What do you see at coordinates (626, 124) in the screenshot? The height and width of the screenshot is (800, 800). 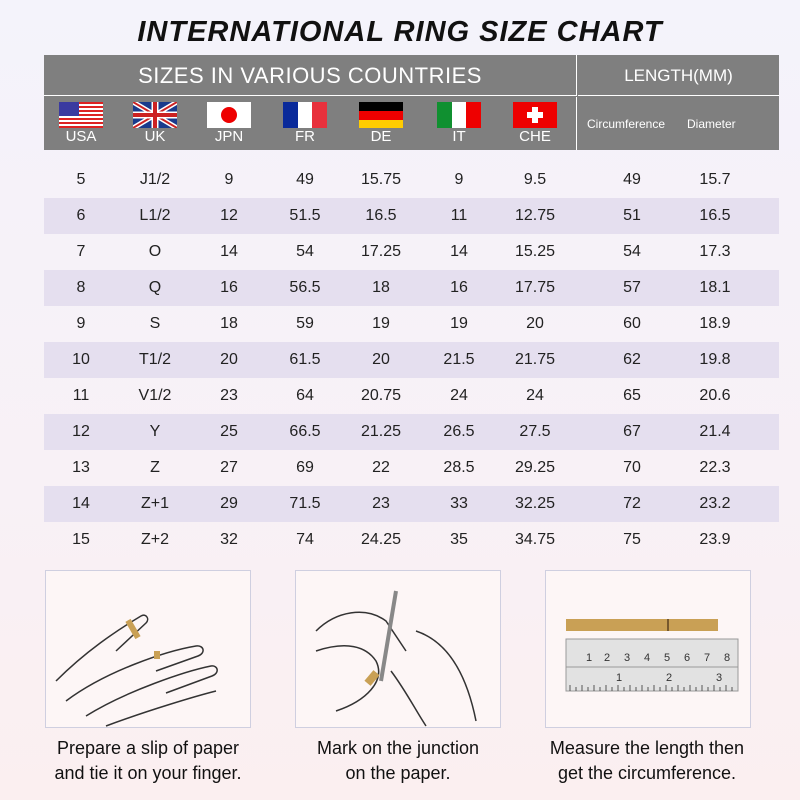 I see `circumference-header: Circumference` at bounding box center [626, 124].